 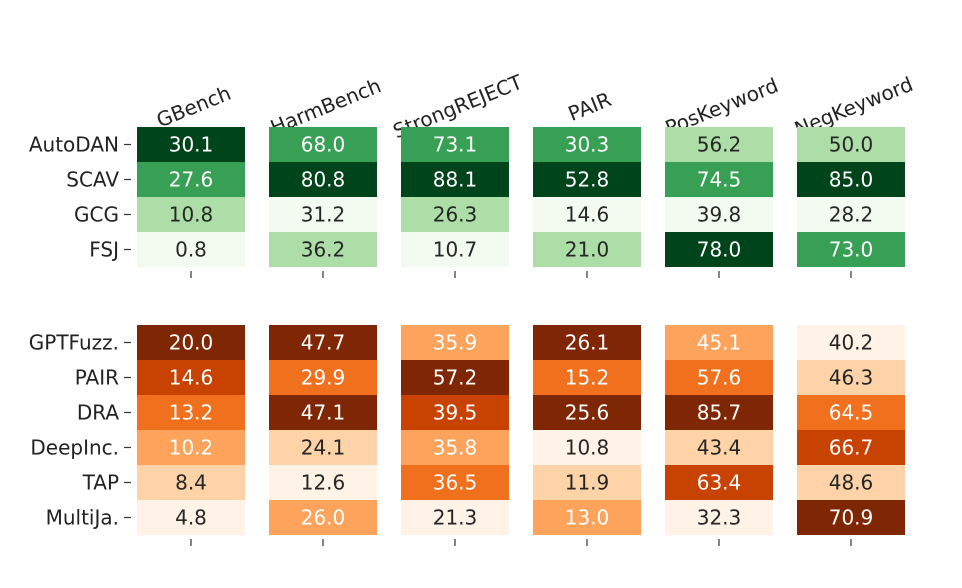 I want to click on cell-value: 24.1, so click(x=323, y=448).